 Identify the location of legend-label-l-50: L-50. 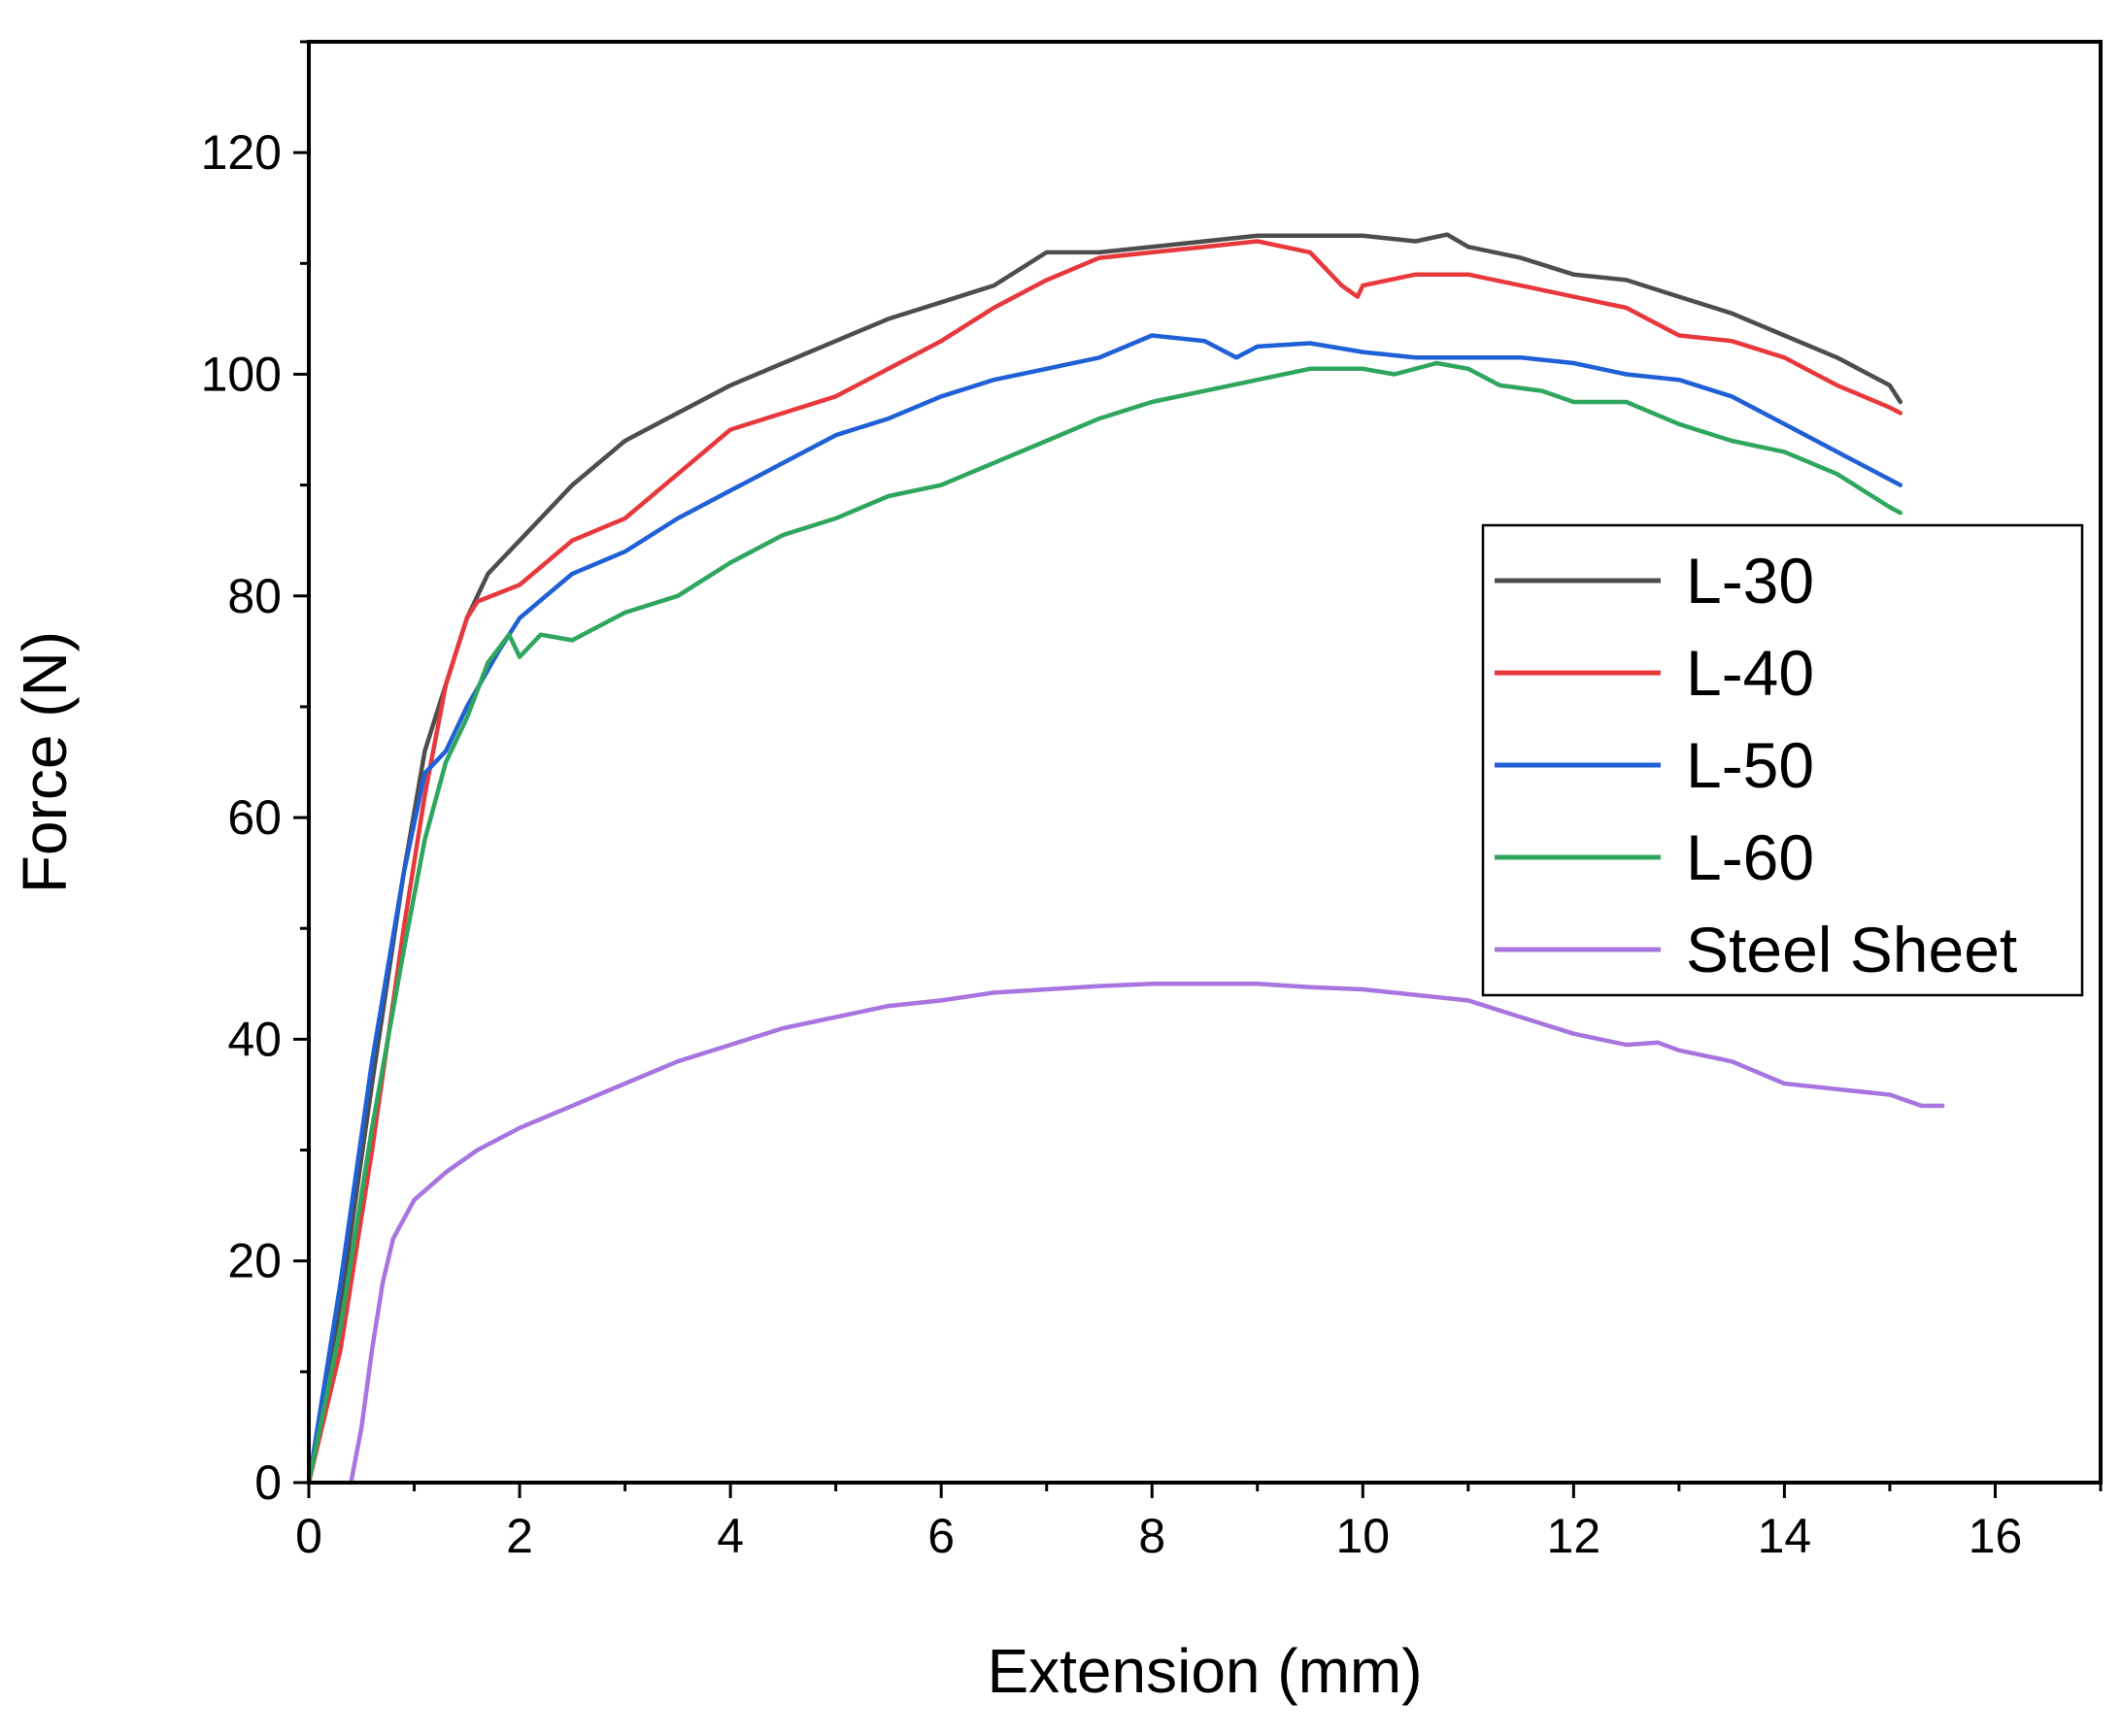
(1750, 765).